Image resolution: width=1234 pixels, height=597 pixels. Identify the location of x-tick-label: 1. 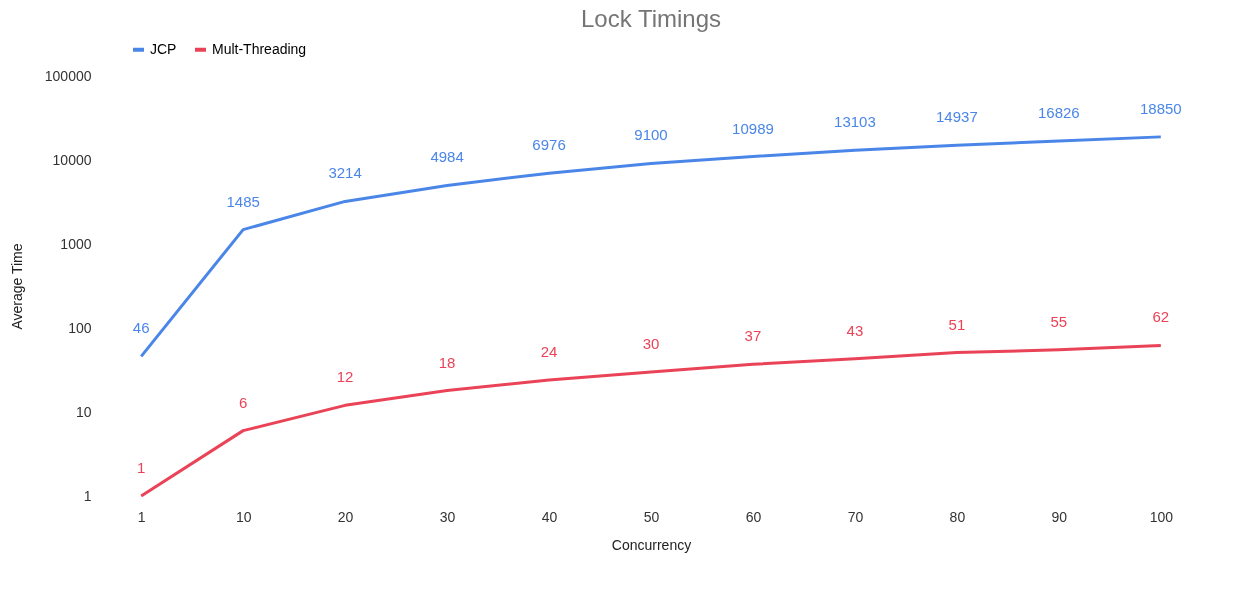
(141, 516).